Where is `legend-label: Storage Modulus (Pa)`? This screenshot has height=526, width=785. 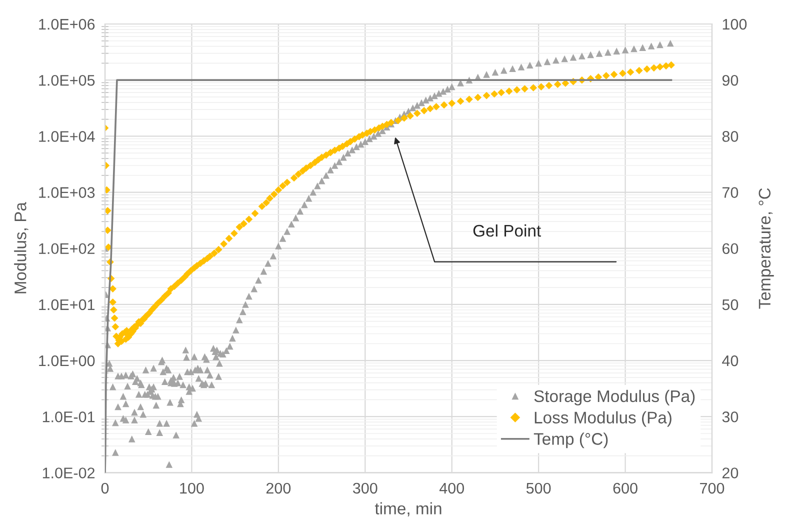
legend-label: Storage Modulus (Pa) is located at coordinates (614, 398).